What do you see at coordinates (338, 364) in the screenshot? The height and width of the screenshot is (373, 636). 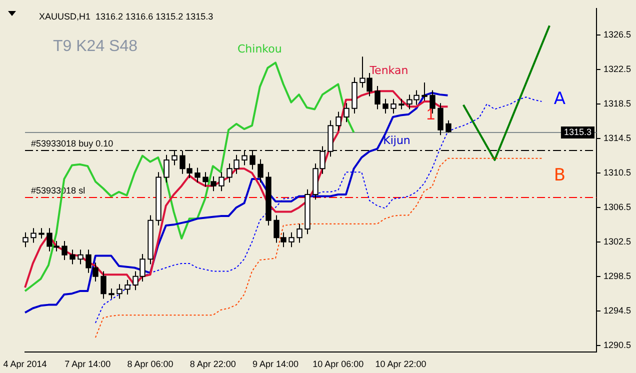 I see `x-tick-label: 10 Apr 06:00` at bounding box center [338, 364].